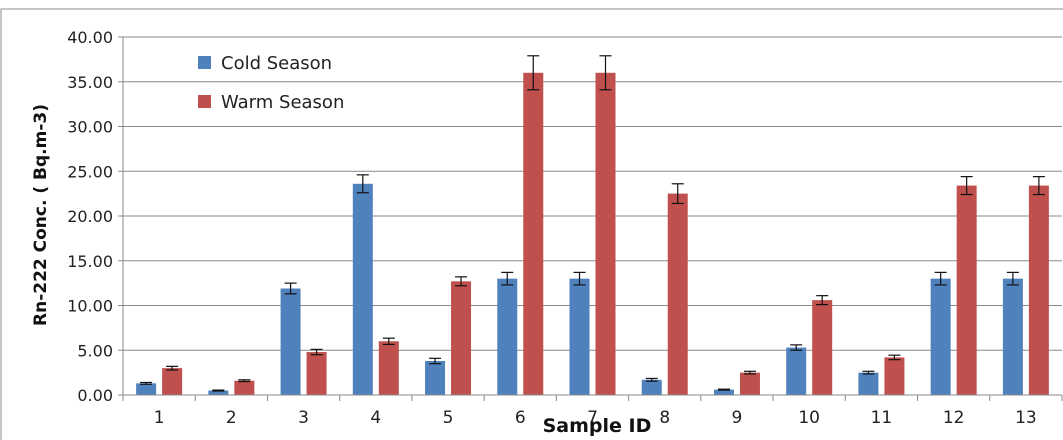 The width and height of the screenshot is (1063, 440). Describe the element at coordinates (271, 83) in the screenshot. I see `legend: Cold Season Warm Season` at that location.